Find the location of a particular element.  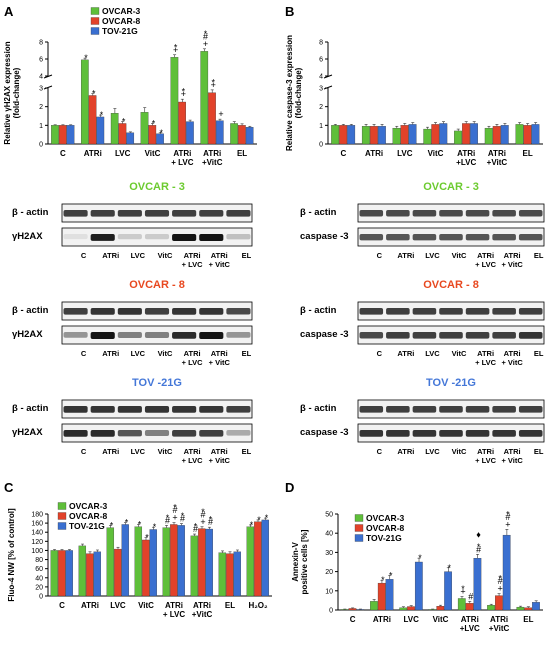

blot-lane-label: LVC is located at coordinates (432, 451).